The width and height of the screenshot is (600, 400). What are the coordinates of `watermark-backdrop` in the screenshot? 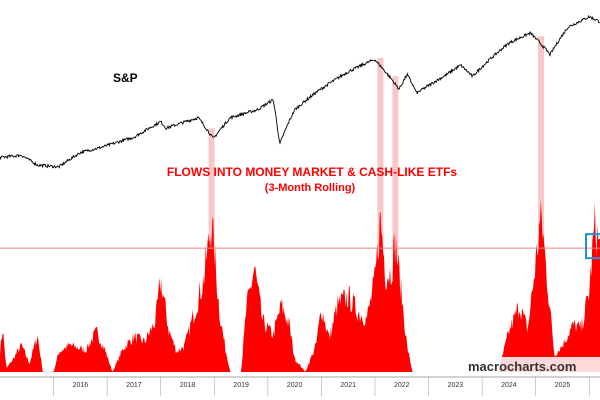 It's located at (533, 366).